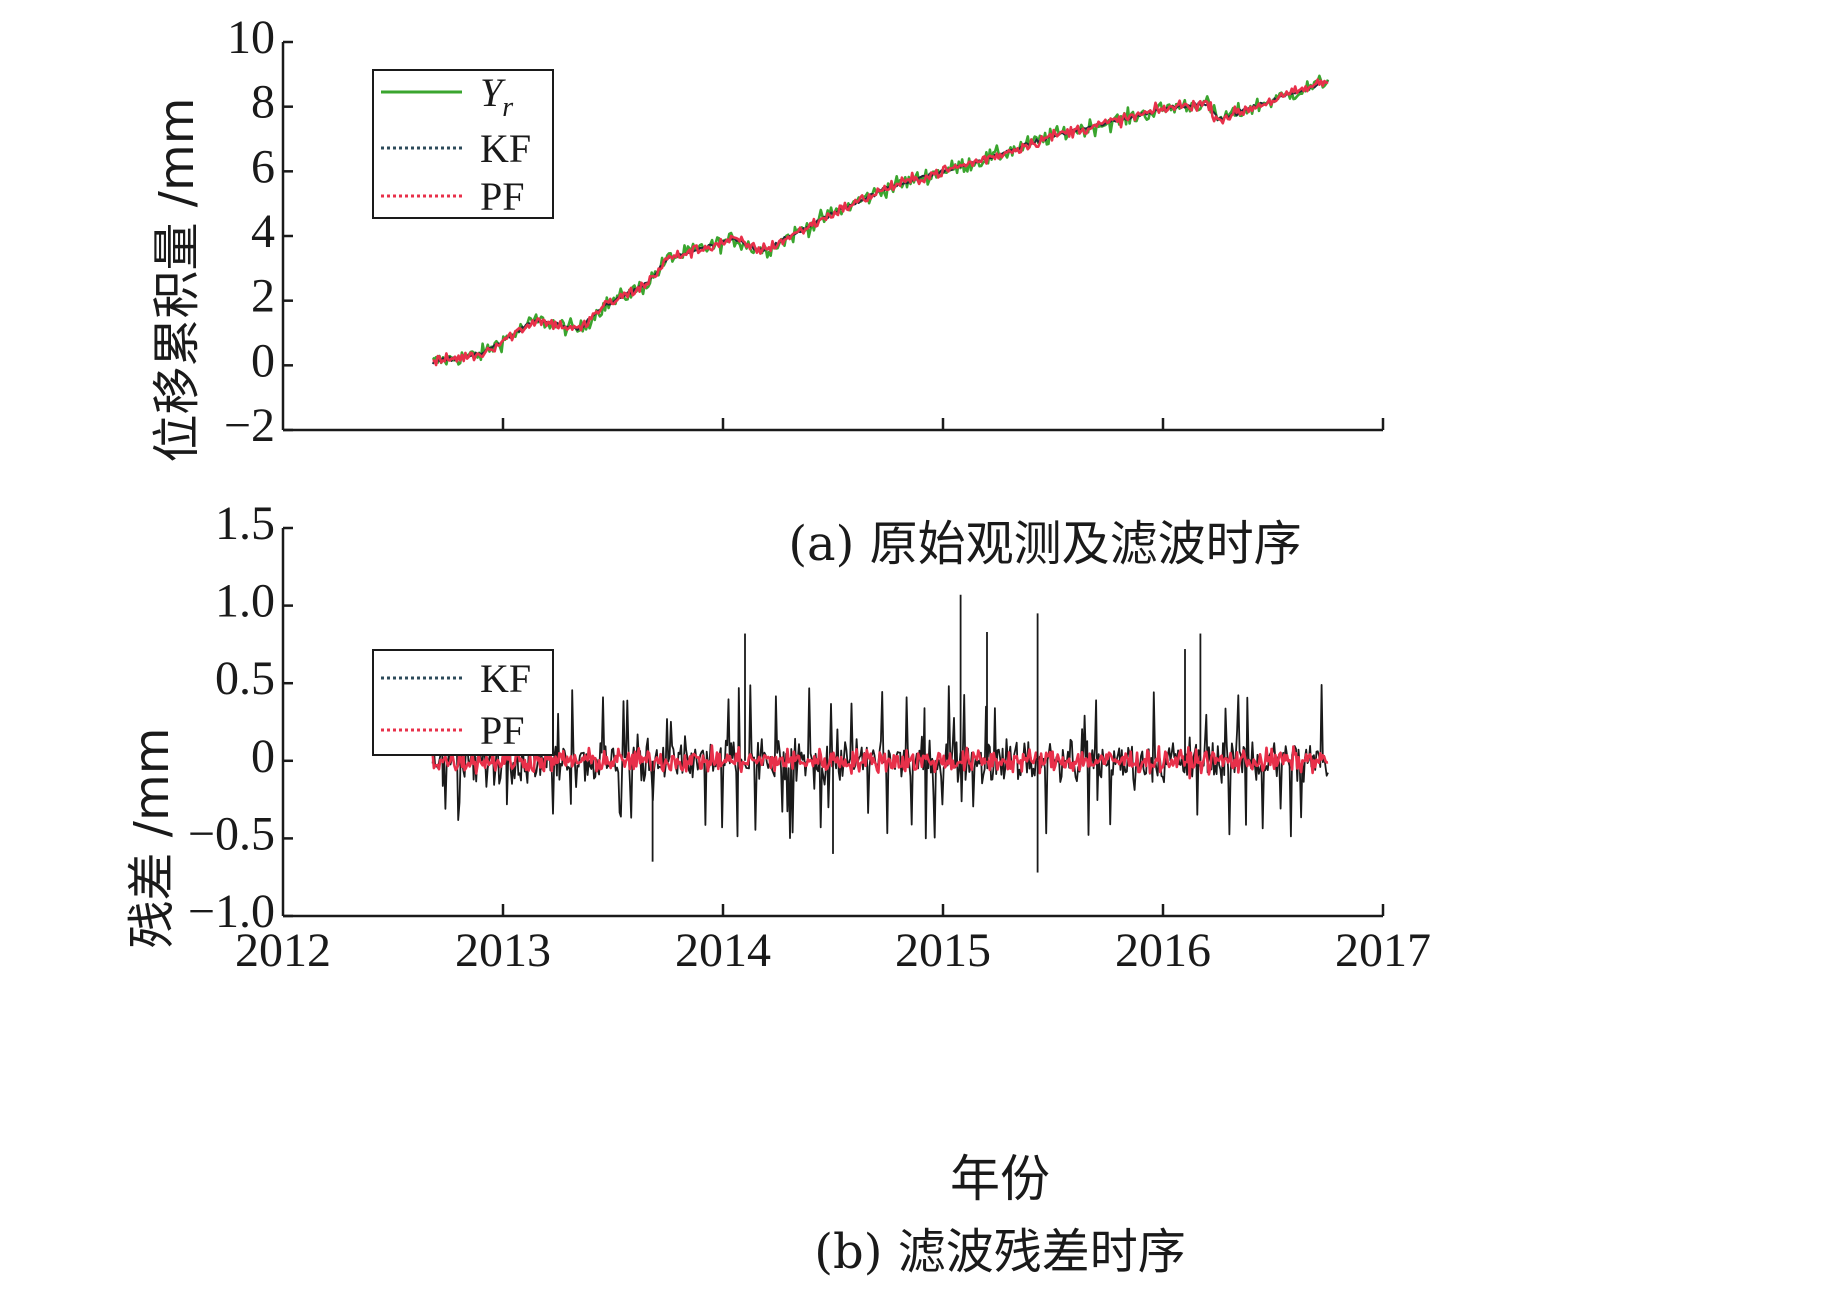 This screenshot has height=1299, width=1843. What do you see at coordinates (723, 950) in the screenshot?
I see `panel-b-xtick-label: 2014` at bounding box center [723, 950].